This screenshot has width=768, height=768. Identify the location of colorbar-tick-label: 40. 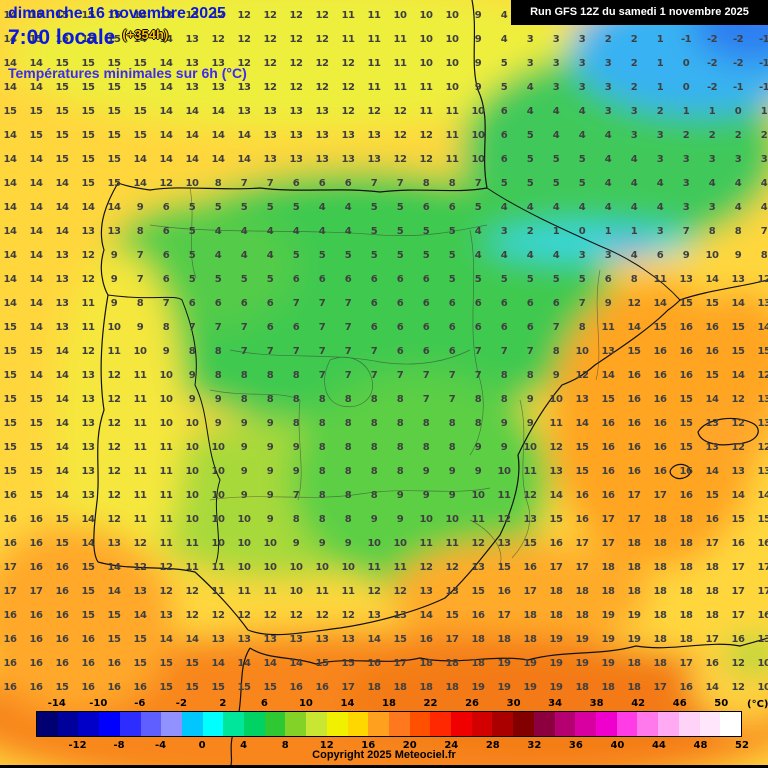
(617, 745).